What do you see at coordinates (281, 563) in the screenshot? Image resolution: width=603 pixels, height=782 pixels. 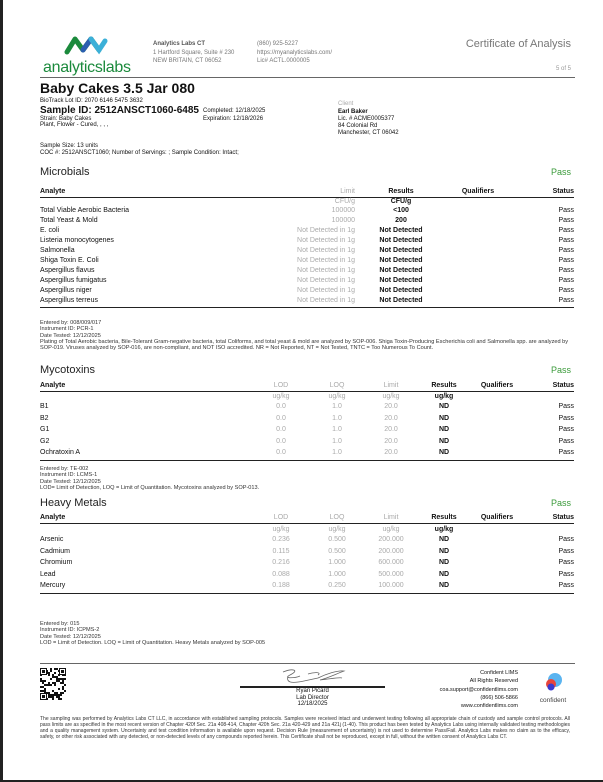 I see `value-cell: 0.216` at bounding box center [281, 563].